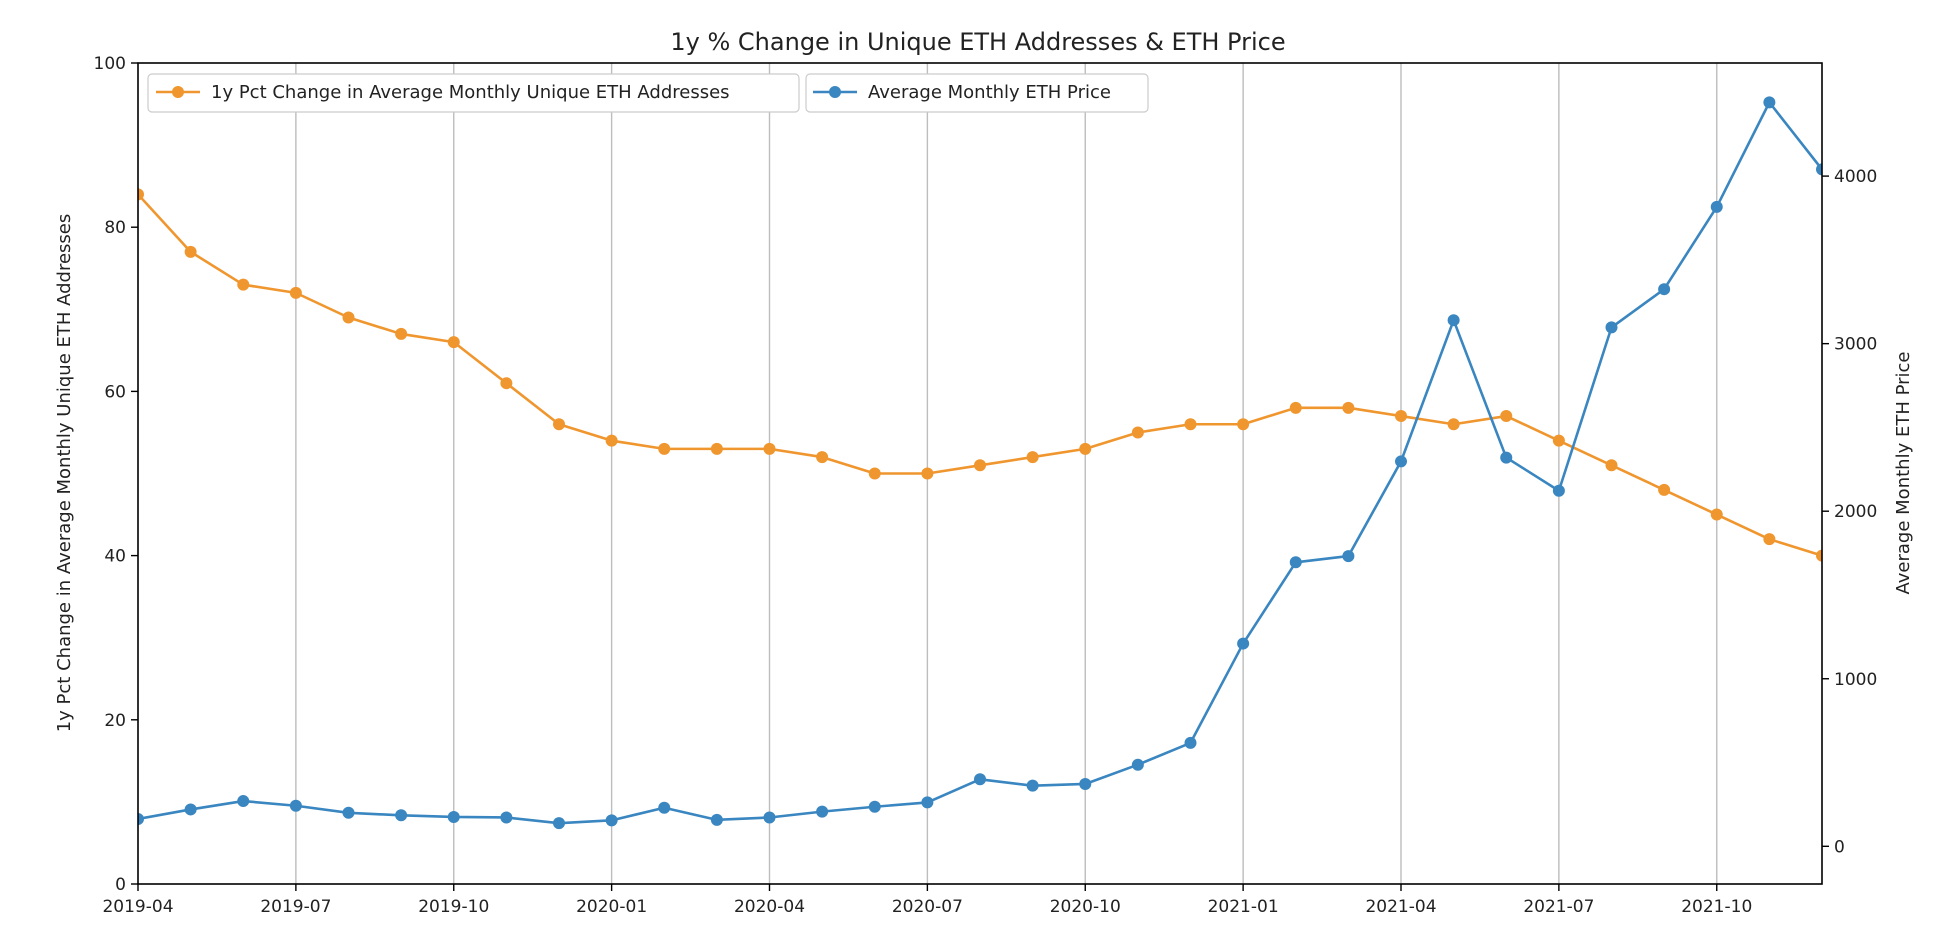 The height and width of the screenshot is (948, 1956). Describe the element at coordinates (611, 907) in the screenshot. I see `x-tick-label: 2020-01` at that location.